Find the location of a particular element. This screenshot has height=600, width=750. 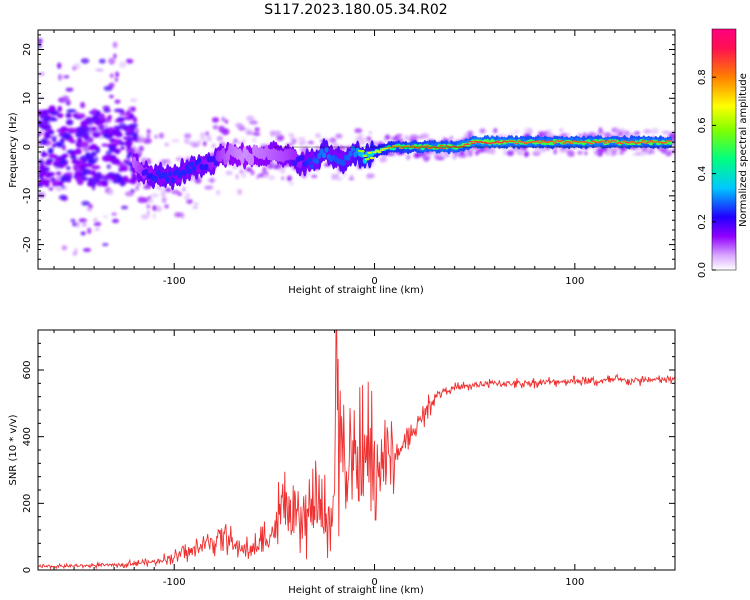

y-tick-label: 600 is located at coordinates (27, 369).